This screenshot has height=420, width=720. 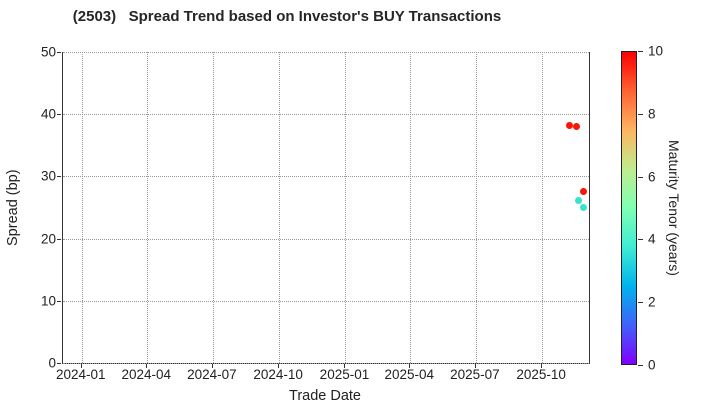 What do you see at coordinates (48, 239) in the screenshot?
I see `y-tick-label: 20` at bounding box center [48, 239].